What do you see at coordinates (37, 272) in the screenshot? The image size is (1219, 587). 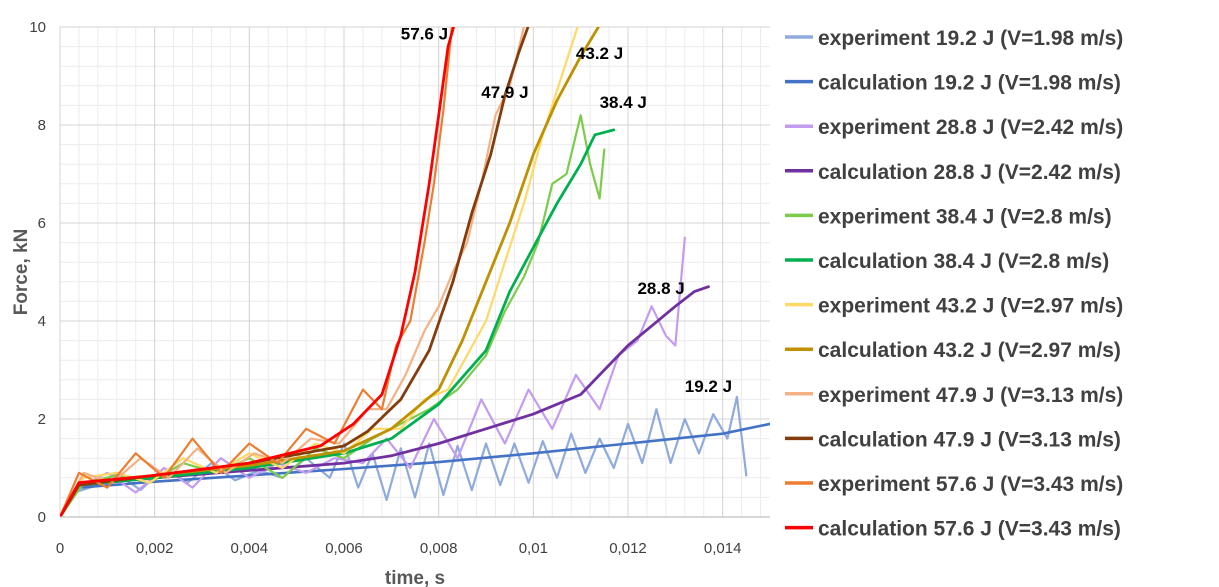 I see `y-axis-ticks: 0 2 4 6 8 10` at bounding box center [37, 272].